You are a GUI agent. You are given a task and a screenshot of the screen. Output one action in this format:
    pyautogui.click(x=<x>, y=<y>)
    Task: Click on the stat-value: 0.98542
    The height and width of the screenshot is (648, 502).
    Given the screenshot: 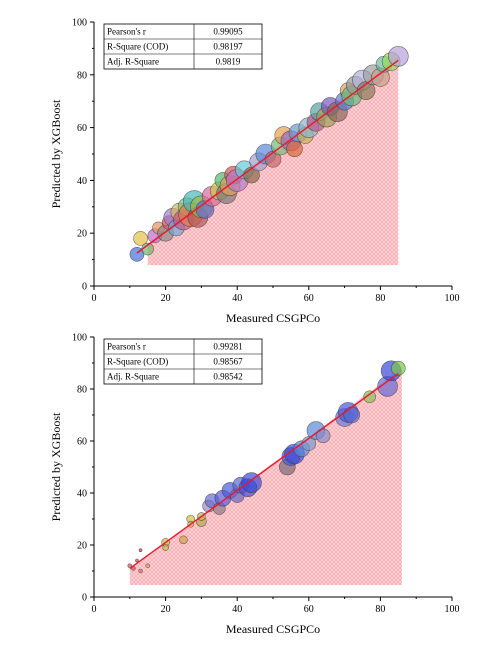 What is the action you would take?
    pyautogui.click(x=227, y=377)
    